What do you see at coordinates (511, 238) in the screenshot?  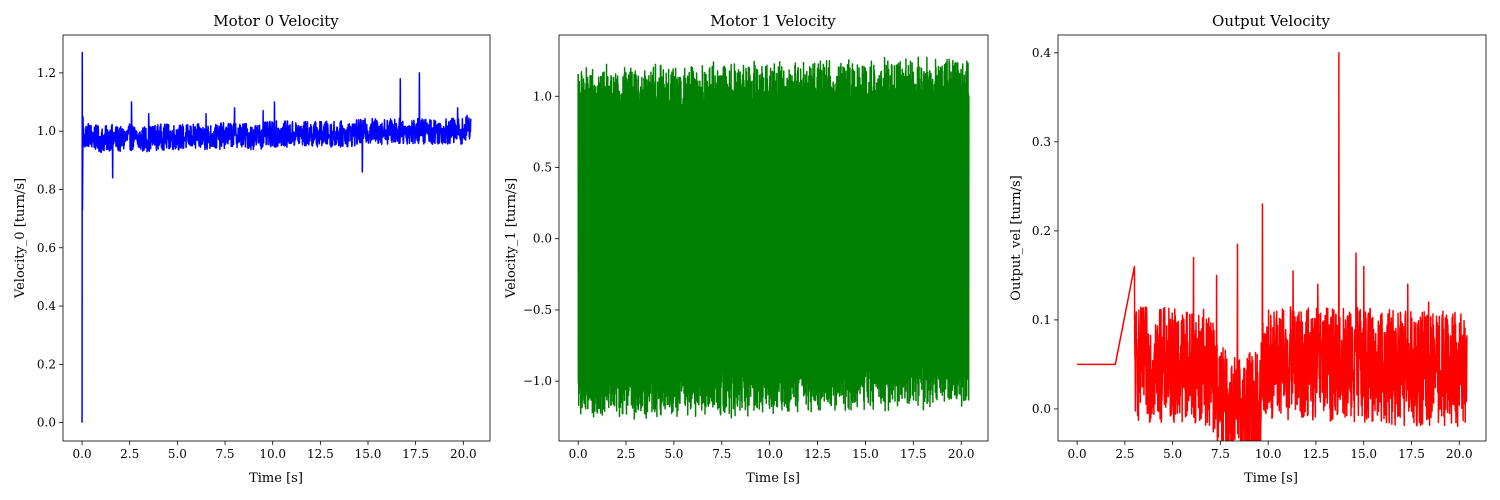 I see `y-axis-label: Velocity_1 [turn/s]` at bounding box center [511, 238].